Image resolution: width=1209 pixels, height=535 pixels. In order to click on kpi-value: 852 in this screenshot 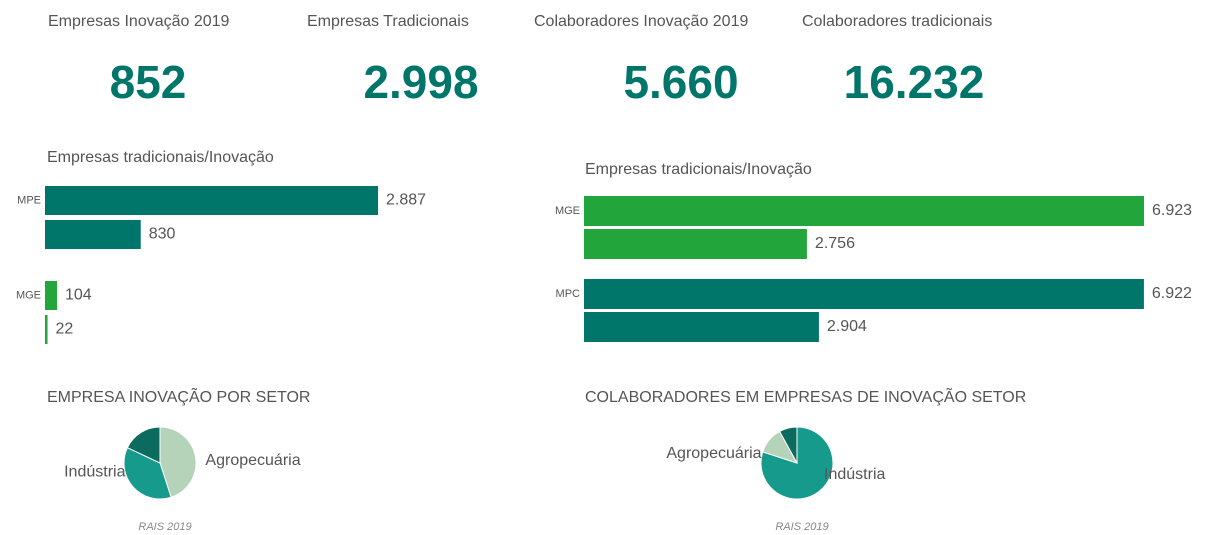, I will do `click(148, 82)`.